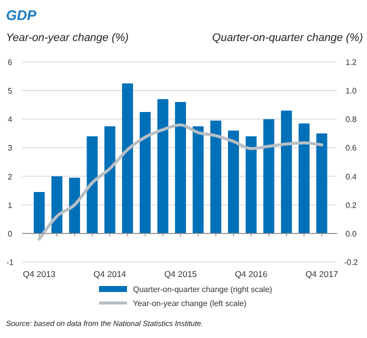 The width and height of the screenshot is (367, 338). I want to click on x-tick-label: Q4 2014, so click(110, 274).